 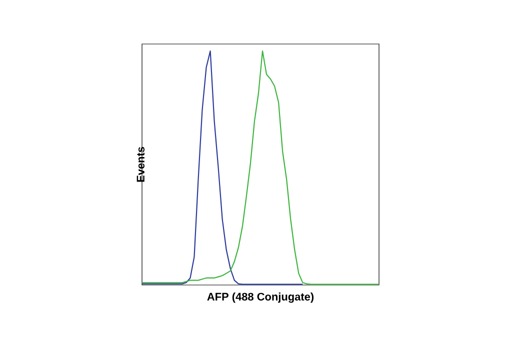 What do you see at coordinates (260, 297) in the screenshot?
I see `x-axis-title: AFP (488 Conjugate)` at bounding box center [260, 297].